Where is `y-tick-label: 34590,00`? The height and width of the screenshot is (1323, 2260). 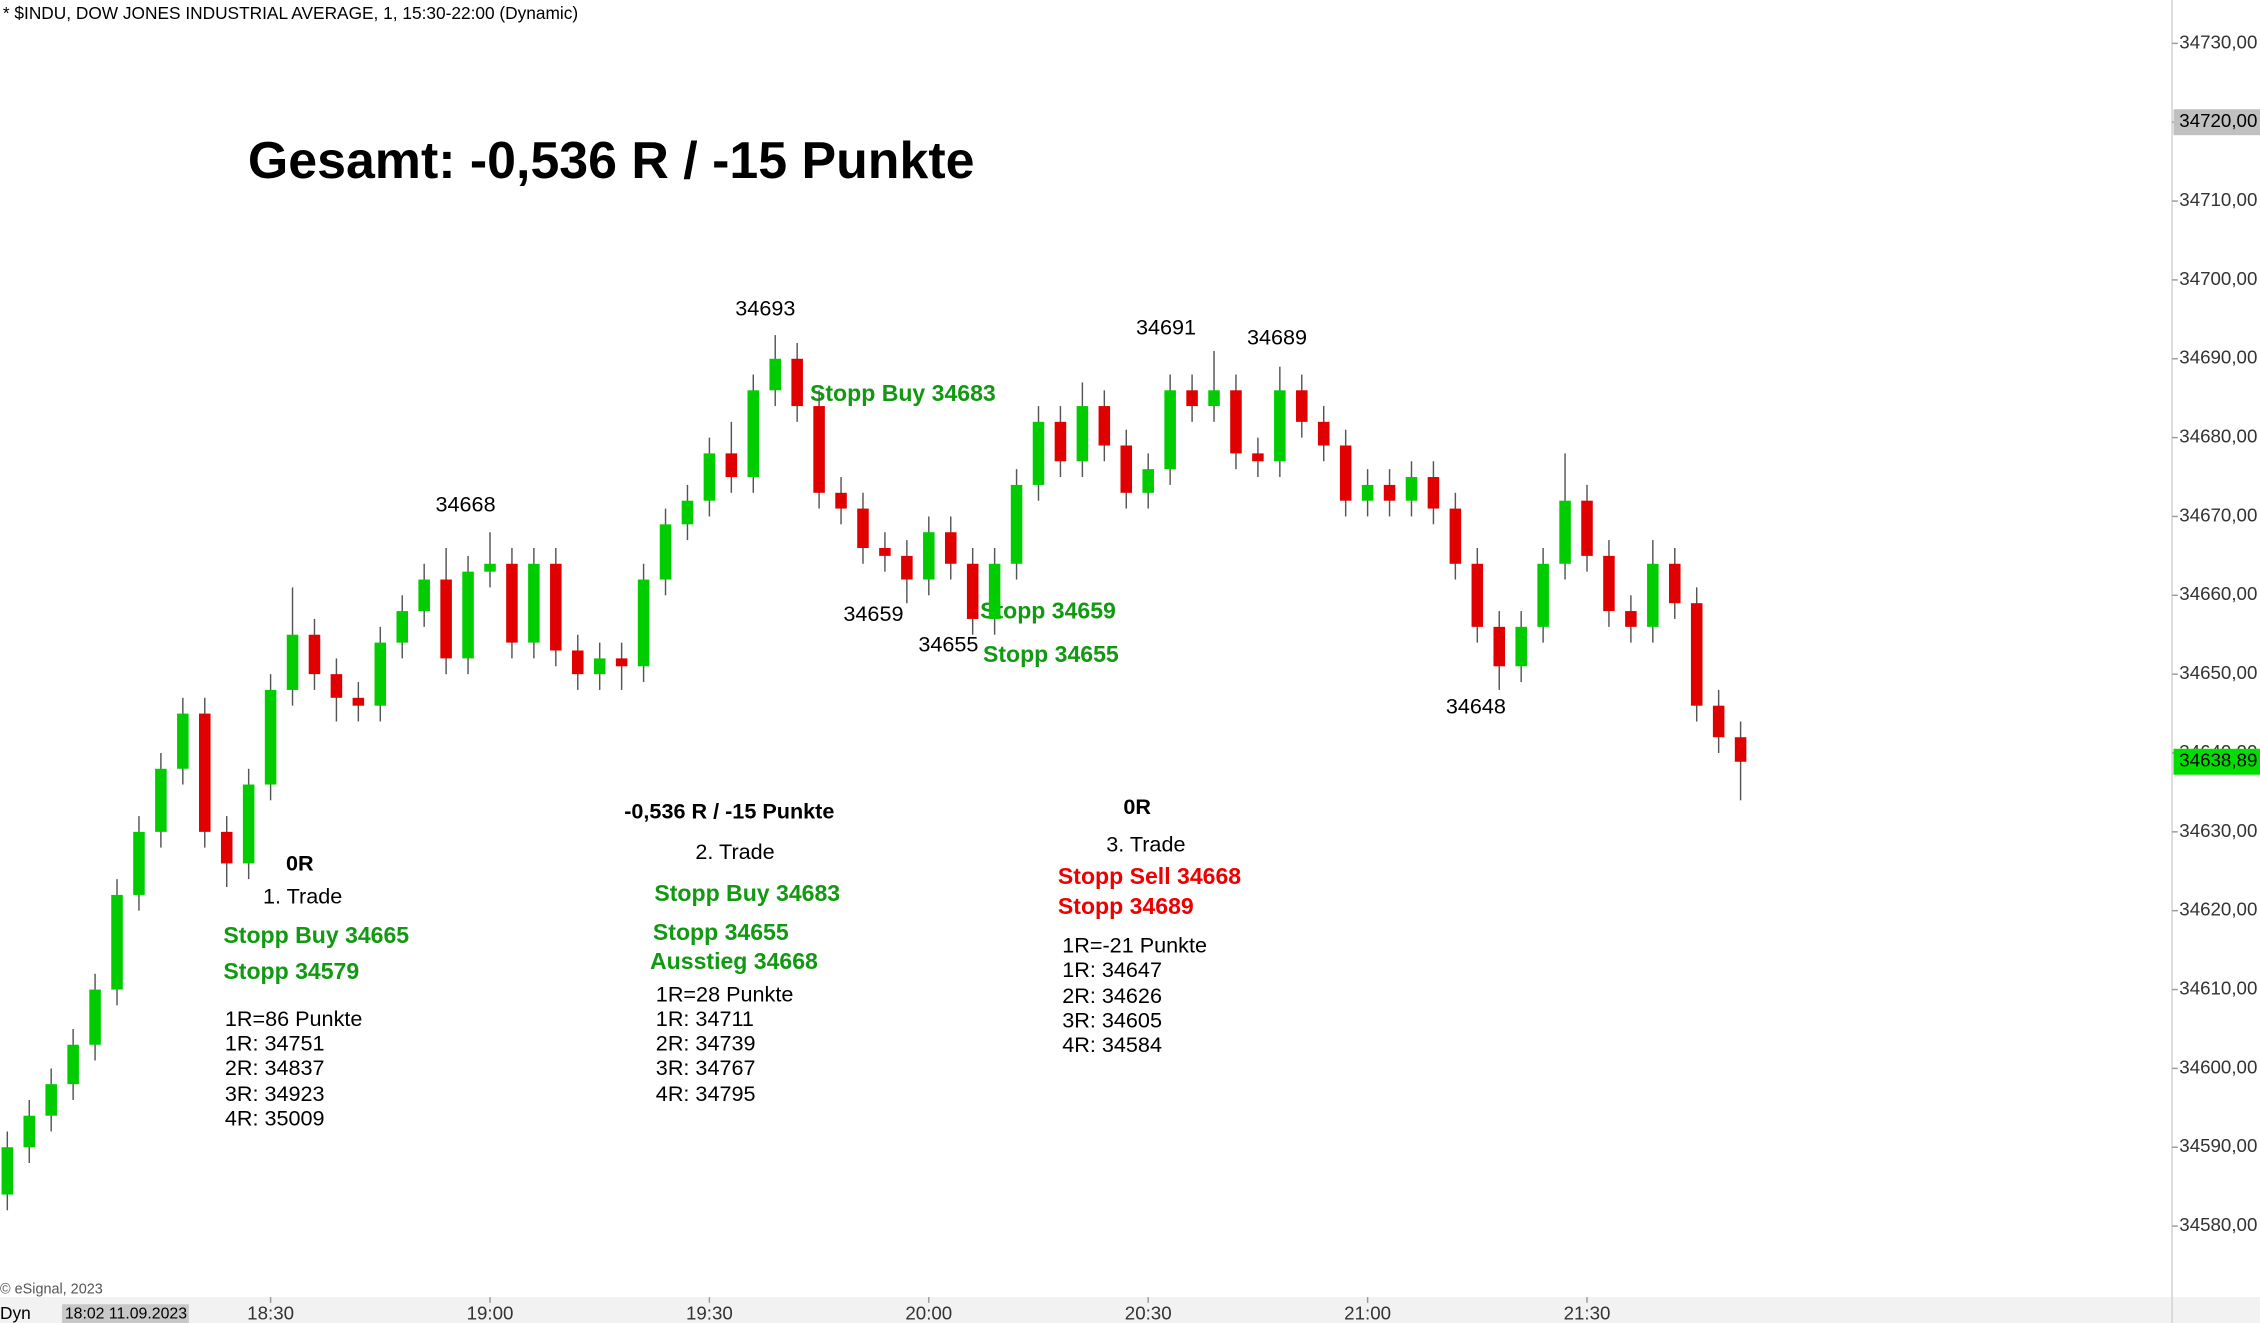 y-tick-label: 34590,00 is located at coordinates (2218, 1145).